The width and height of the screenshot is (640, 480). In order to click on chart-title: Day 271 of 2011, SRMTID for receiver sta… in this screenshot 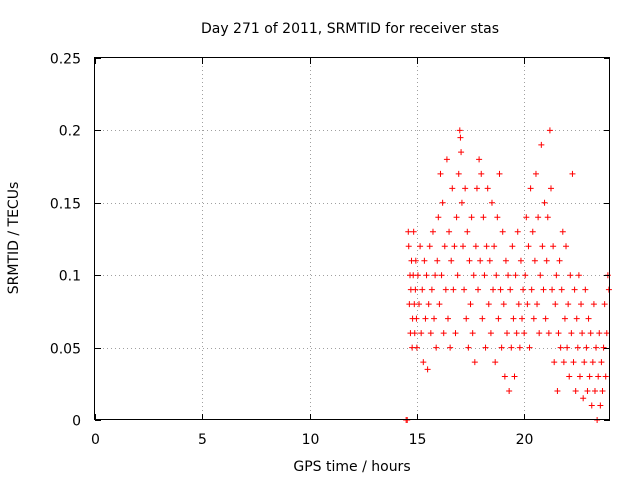, I will do `click(350, 29)`.